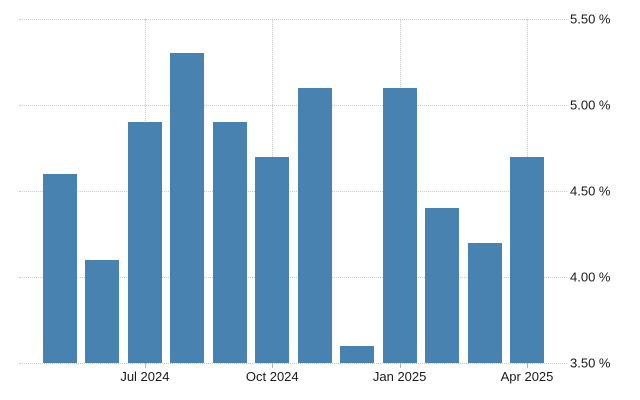 The image size is (640, 400). I want to click on y-tick-label: 5.00 %, so click(590, 105).